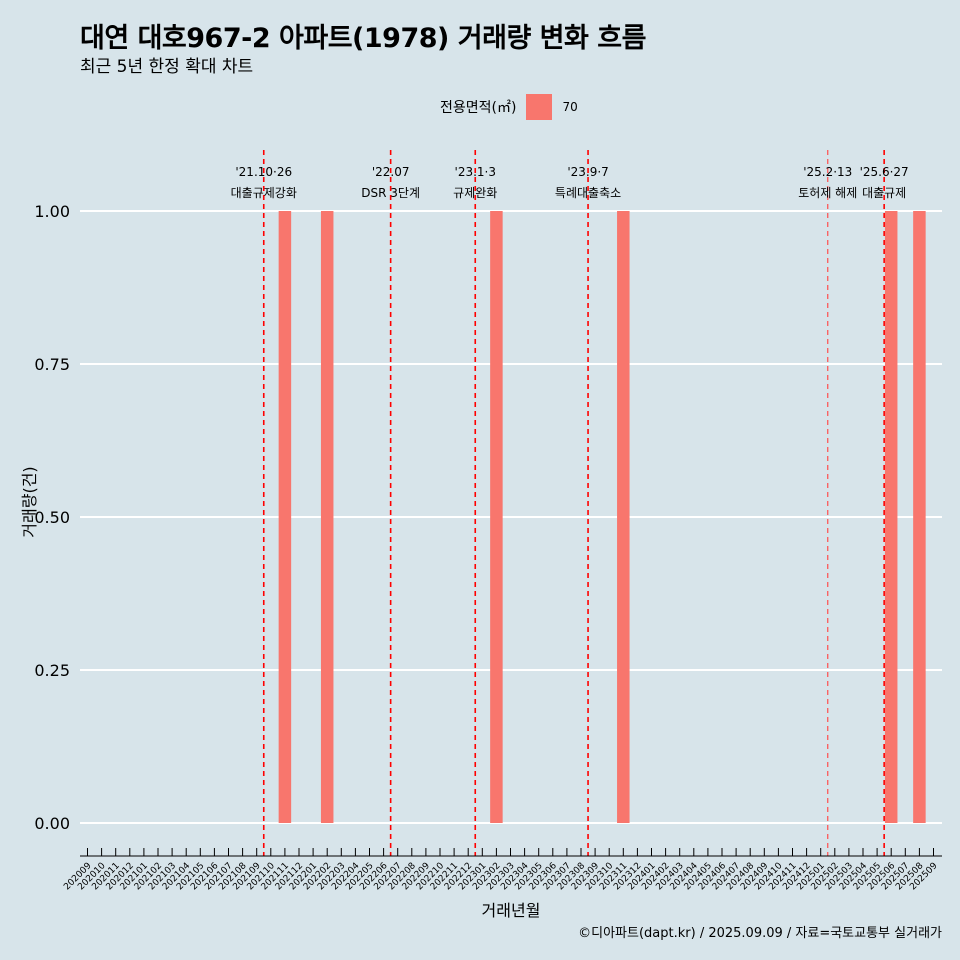 The height and width of the screenshot is (960, 960). Describe the element at coordinates (391, 172) in the screenshot. I see `event-date-label: '22.07` at that location.